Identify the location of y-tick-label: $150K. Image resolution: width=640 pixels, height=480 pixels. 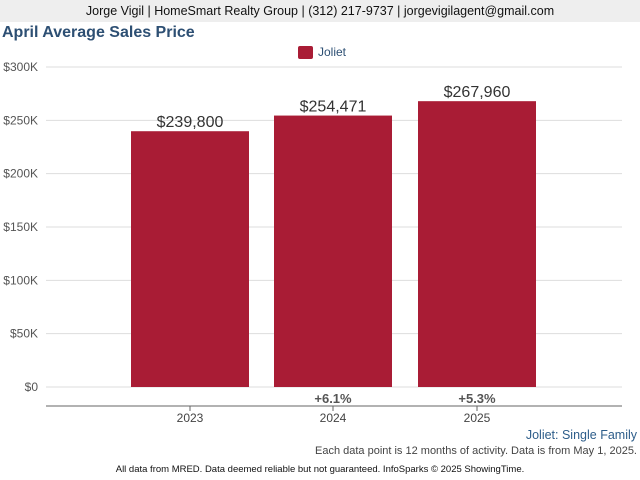
(20, 227).